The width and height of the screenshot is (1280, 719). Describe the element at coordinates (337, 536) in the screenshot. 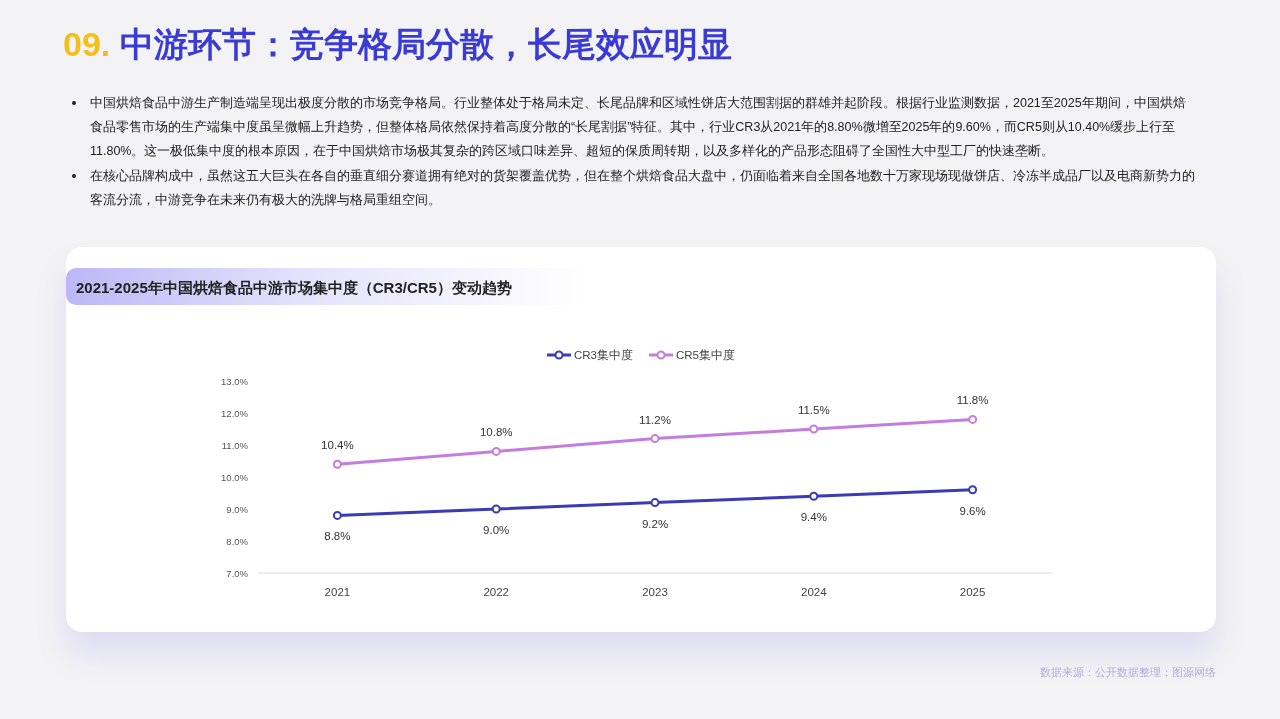

I see `data-label: 8.8%` at that location.